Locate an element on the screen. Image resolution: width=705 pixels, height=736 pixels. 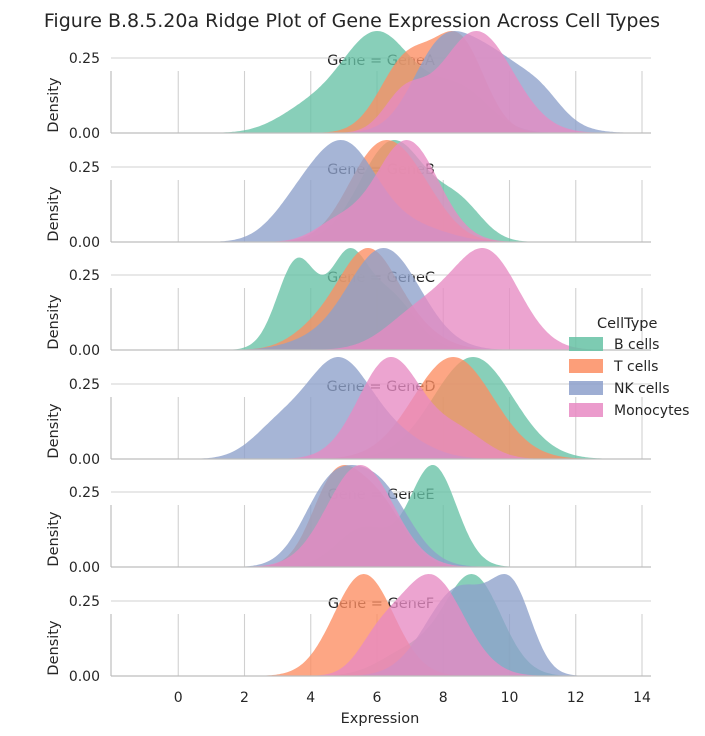
legend-label: T cells is located at coordinates (635, 367).